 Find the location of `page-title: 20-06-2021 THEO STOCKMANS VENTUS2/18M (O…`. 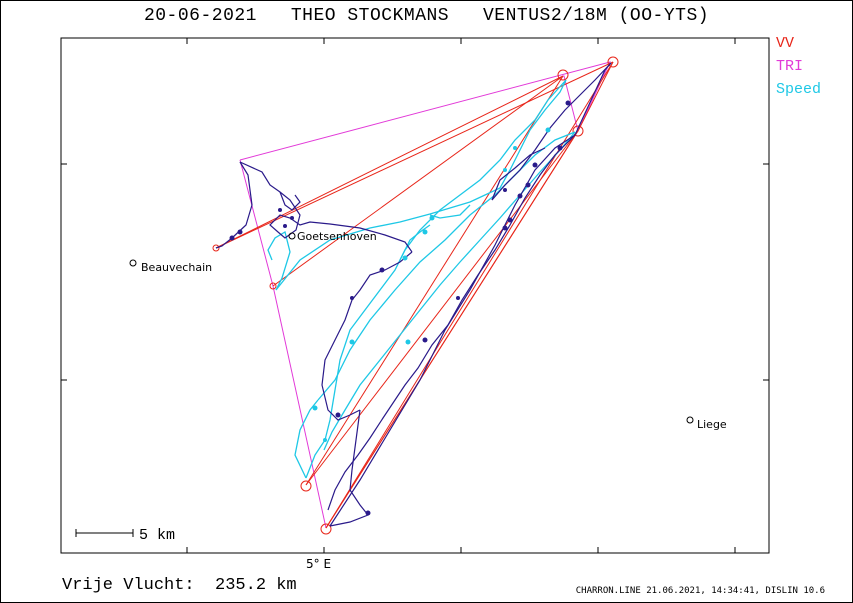

page-title: 20-06-2021 THEO STOCKMANS VENTUS2/18M (O… is located at coordinates (426, 16).